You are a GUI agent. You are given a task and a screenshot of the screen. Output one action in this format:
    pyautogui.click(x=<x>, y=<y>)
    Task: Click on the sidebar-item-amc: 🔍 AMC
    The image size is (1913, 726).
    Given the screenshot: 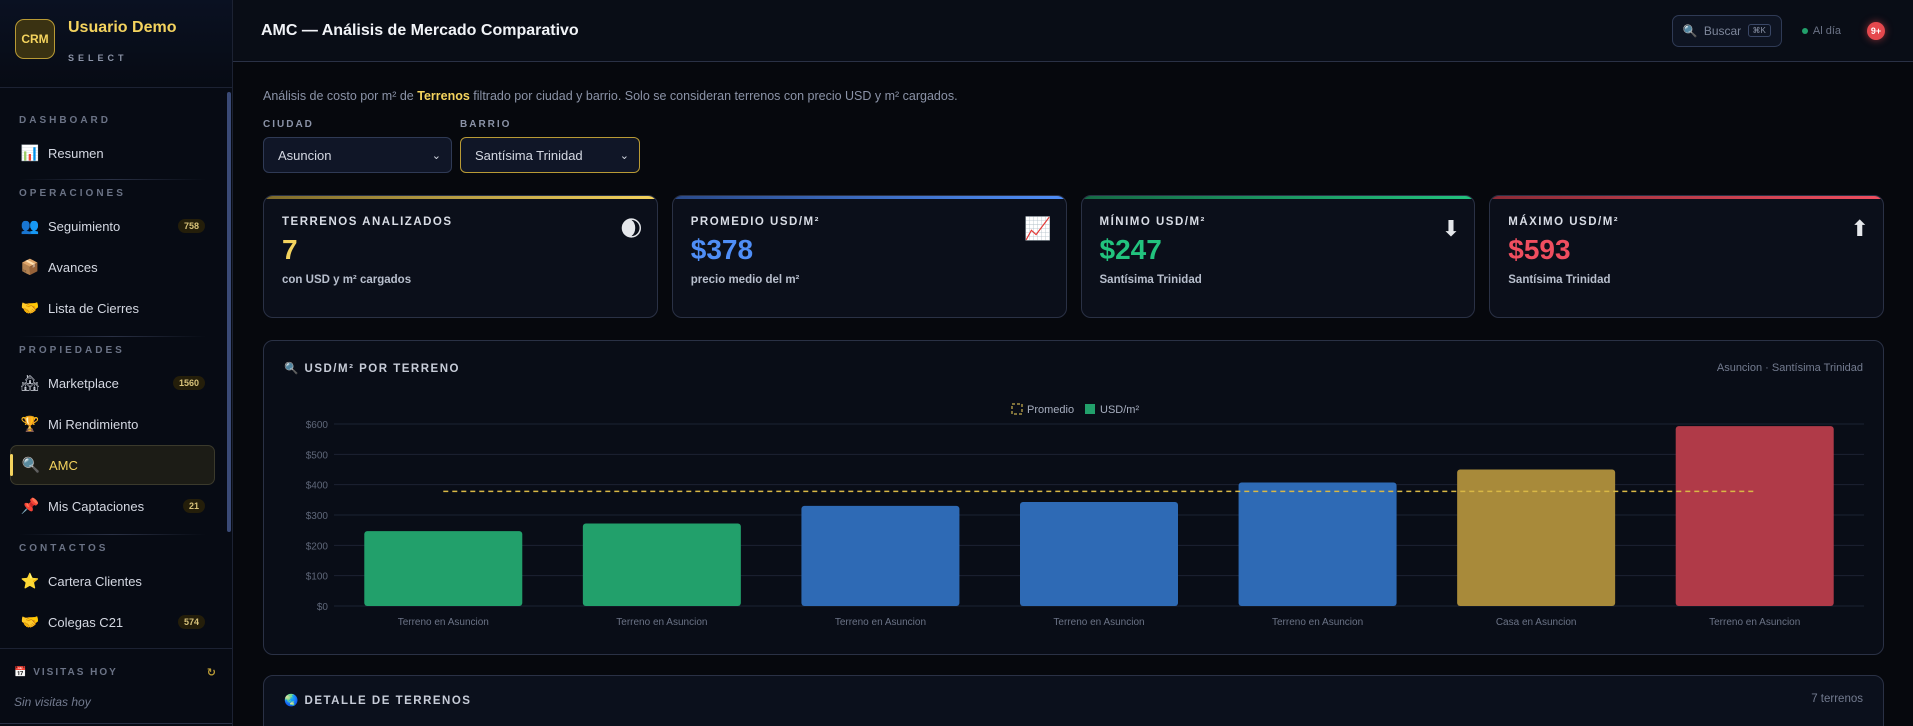 What is the action you would take?
    pyautogui.click(x=112, y=465)
    